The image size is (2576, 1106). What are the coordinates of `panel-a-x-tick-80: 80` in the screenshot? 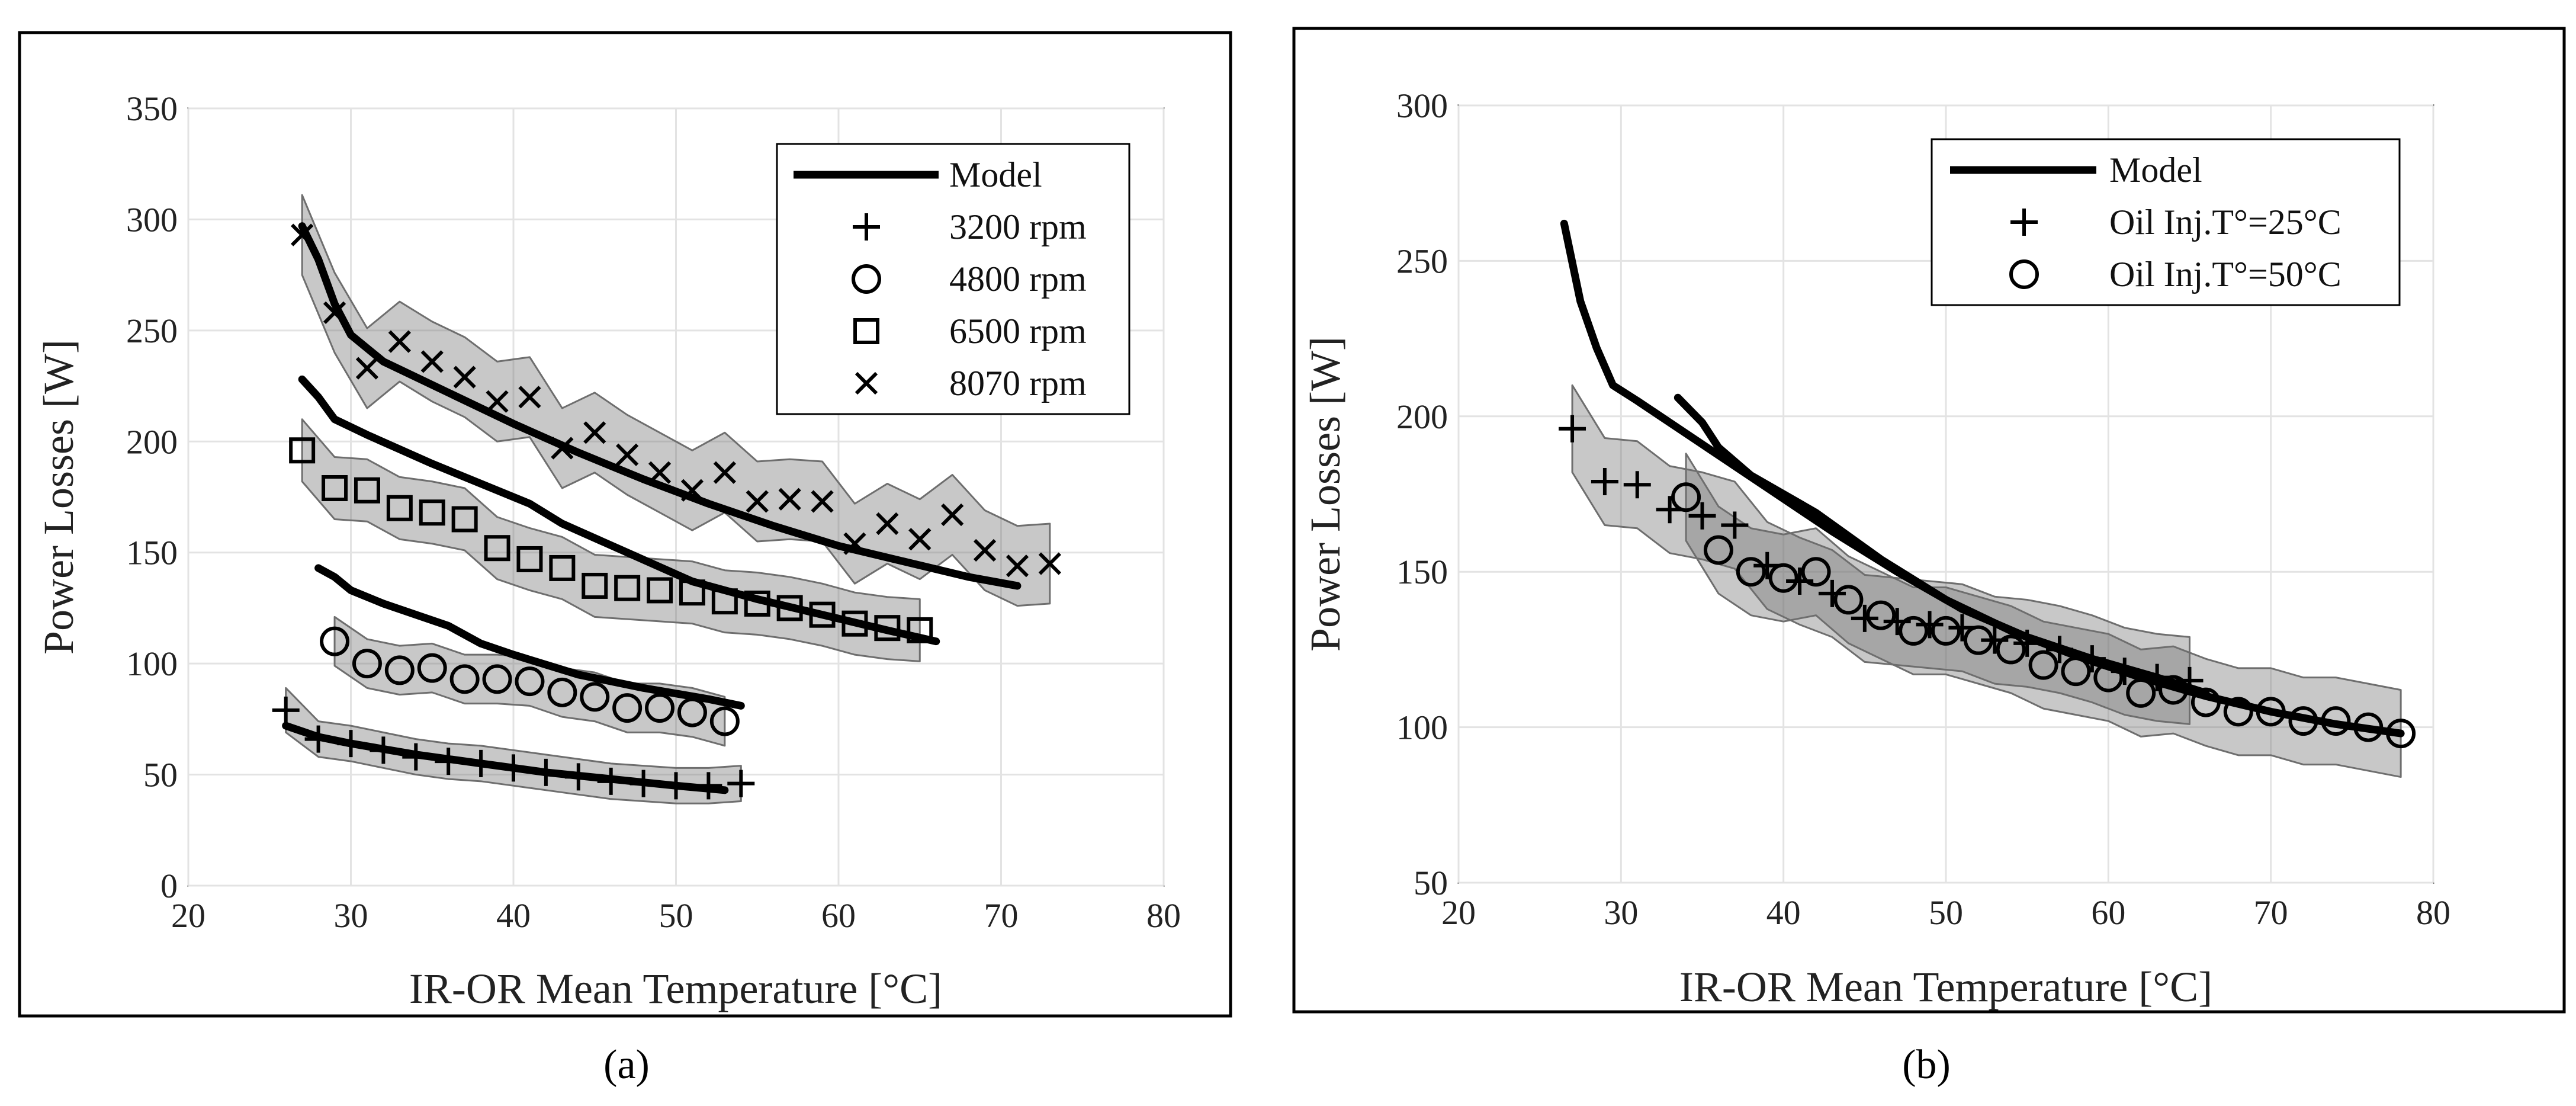 It's located at (1163, 915).